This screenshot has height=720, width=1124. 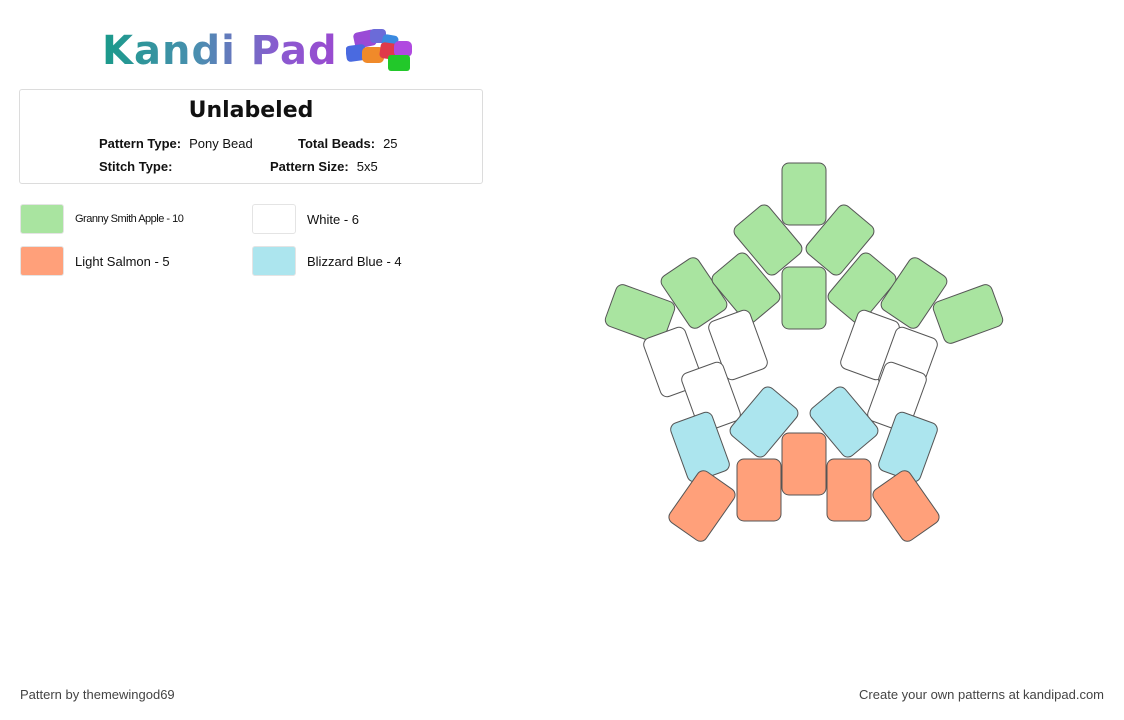 I want to click on beads-icon, so click(x=378, y=50).